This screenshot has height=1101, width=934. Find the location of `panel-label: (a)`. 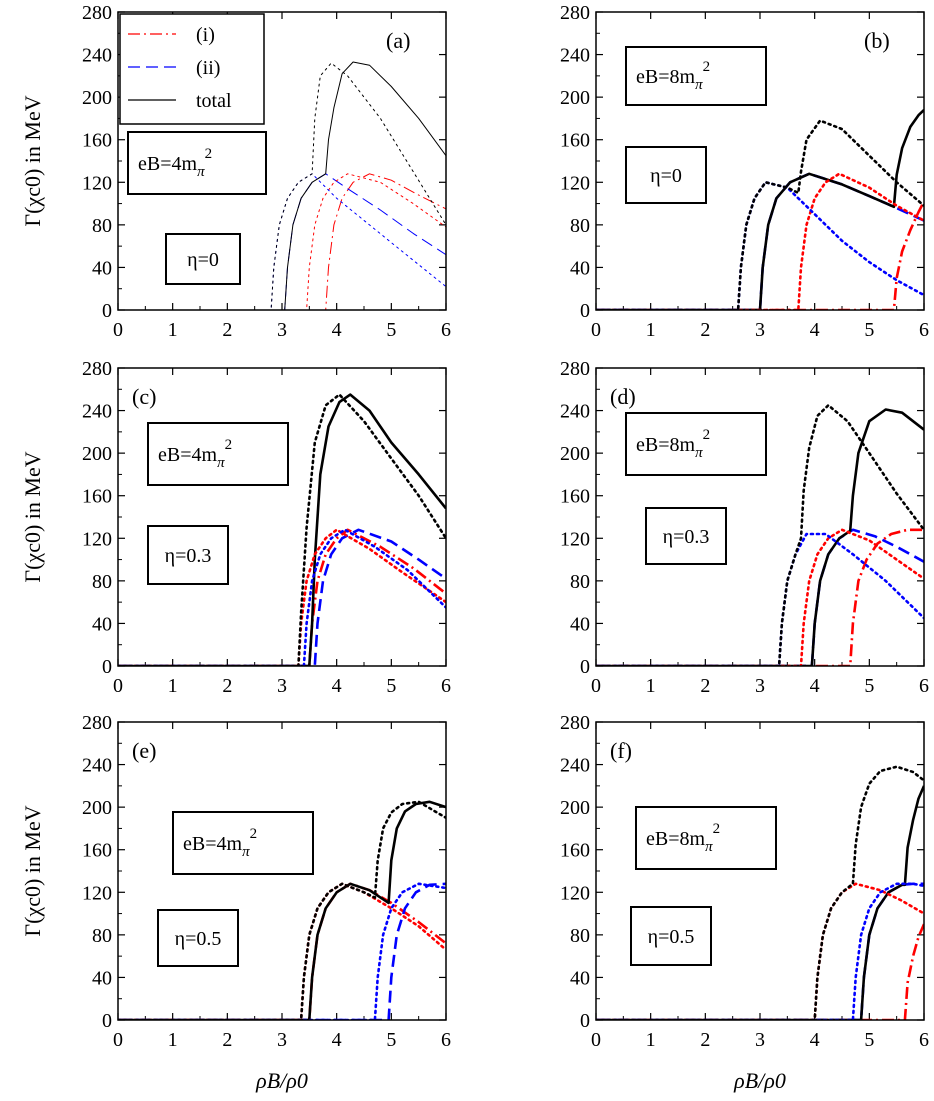

panel-label: (a) is located at coordinates (398, 40).